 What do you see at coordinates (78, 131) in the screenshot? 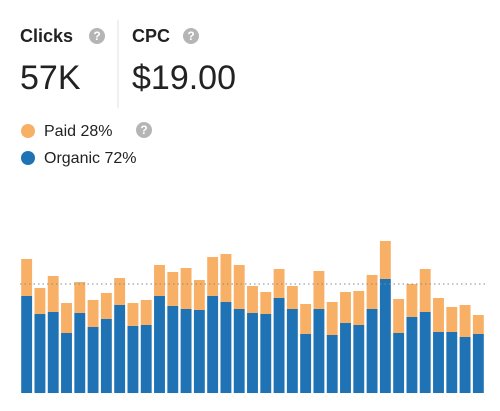
I see `legend-label: Paid 28%` at bounding box center [78, 131].